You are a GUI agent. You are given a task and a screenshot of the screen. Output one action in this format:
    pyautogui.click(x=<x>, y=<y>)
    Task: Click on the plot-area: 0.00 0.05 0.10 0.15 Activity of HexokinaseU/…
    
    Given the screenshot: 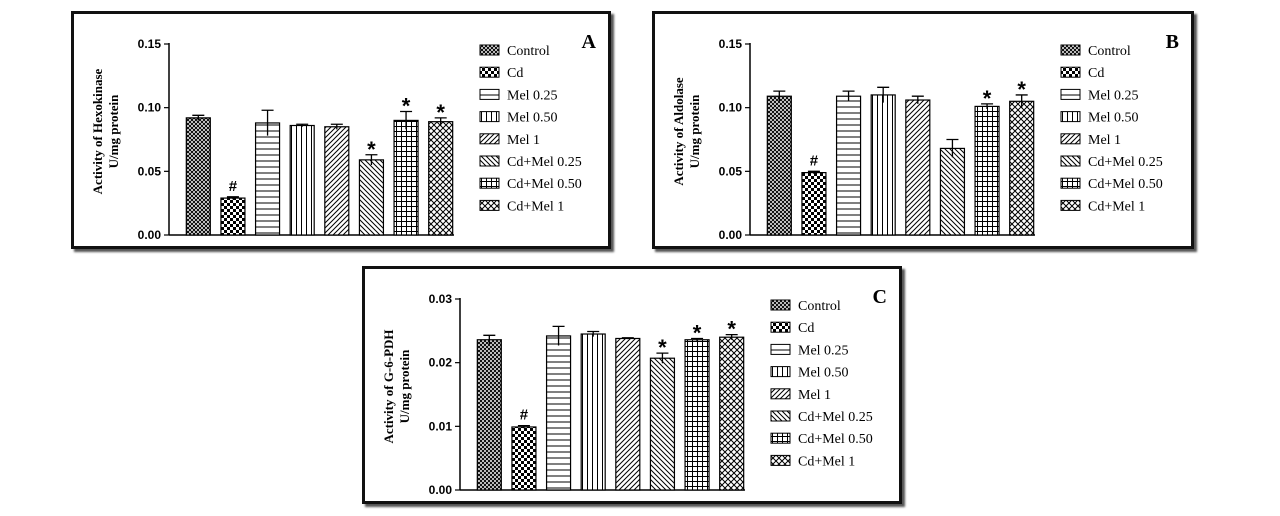 What is the action you would take?
    pyautogui.click(x=272, y=139)
    